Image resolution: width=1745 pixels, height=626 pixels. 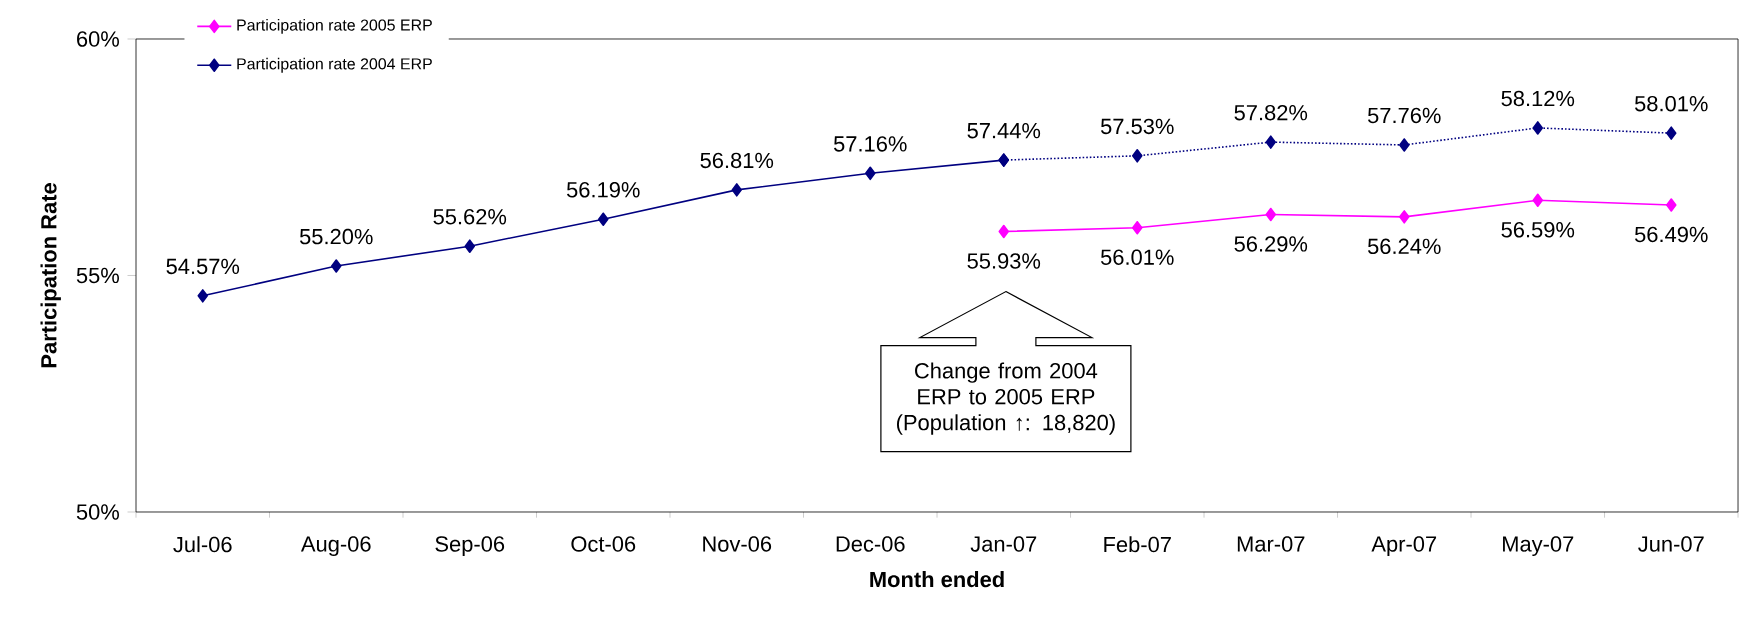 I want to click on y-axis-title: Participation Rate, so click(x=50, y=275).